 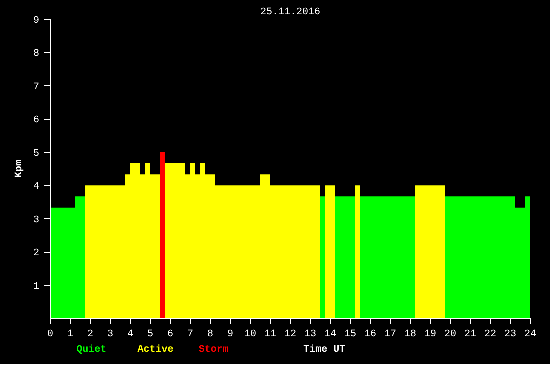 I want to click on text: Quiet, so click(x=91, y=350).